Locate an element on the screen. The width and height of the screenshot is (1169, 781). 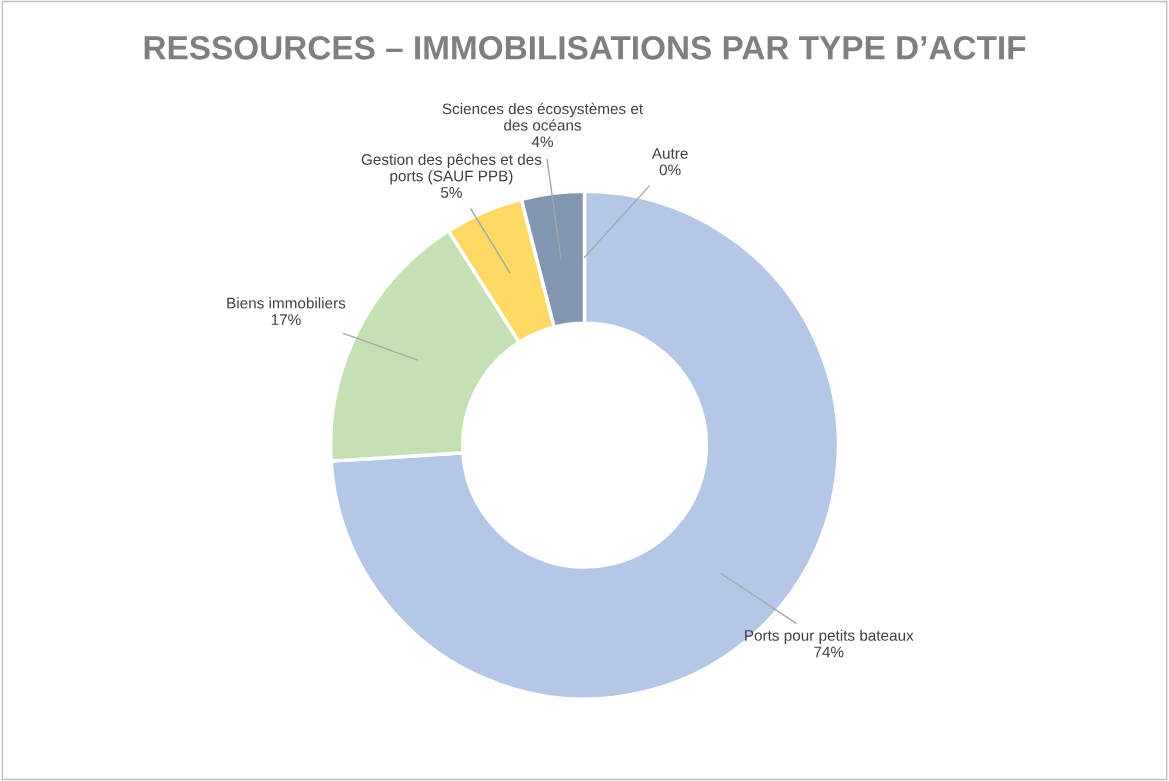
chart-title: RESSOURCES – IMMOBILISATIONS PAR TYPE D’ACTIF is located at coordinates (585, 48).